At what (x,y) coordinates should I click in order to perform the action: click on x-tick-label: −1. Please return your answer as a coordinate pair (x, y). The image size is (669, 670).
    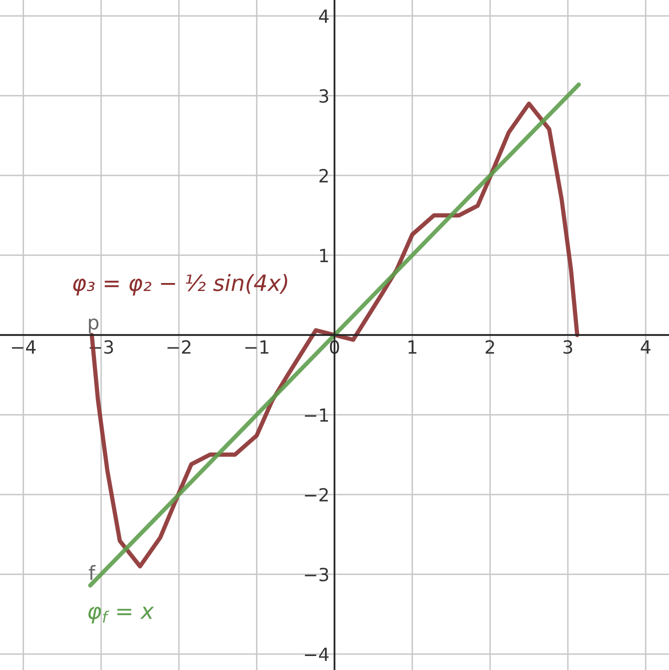
    Looking at the image, I should click on (256, 347).